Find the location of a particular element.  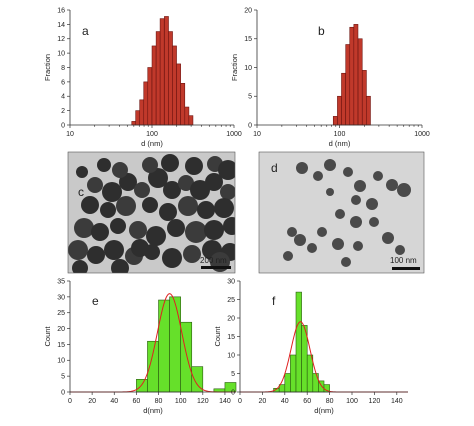

y-tick-label-f-5: 25 is located at coordinates (231, 300).